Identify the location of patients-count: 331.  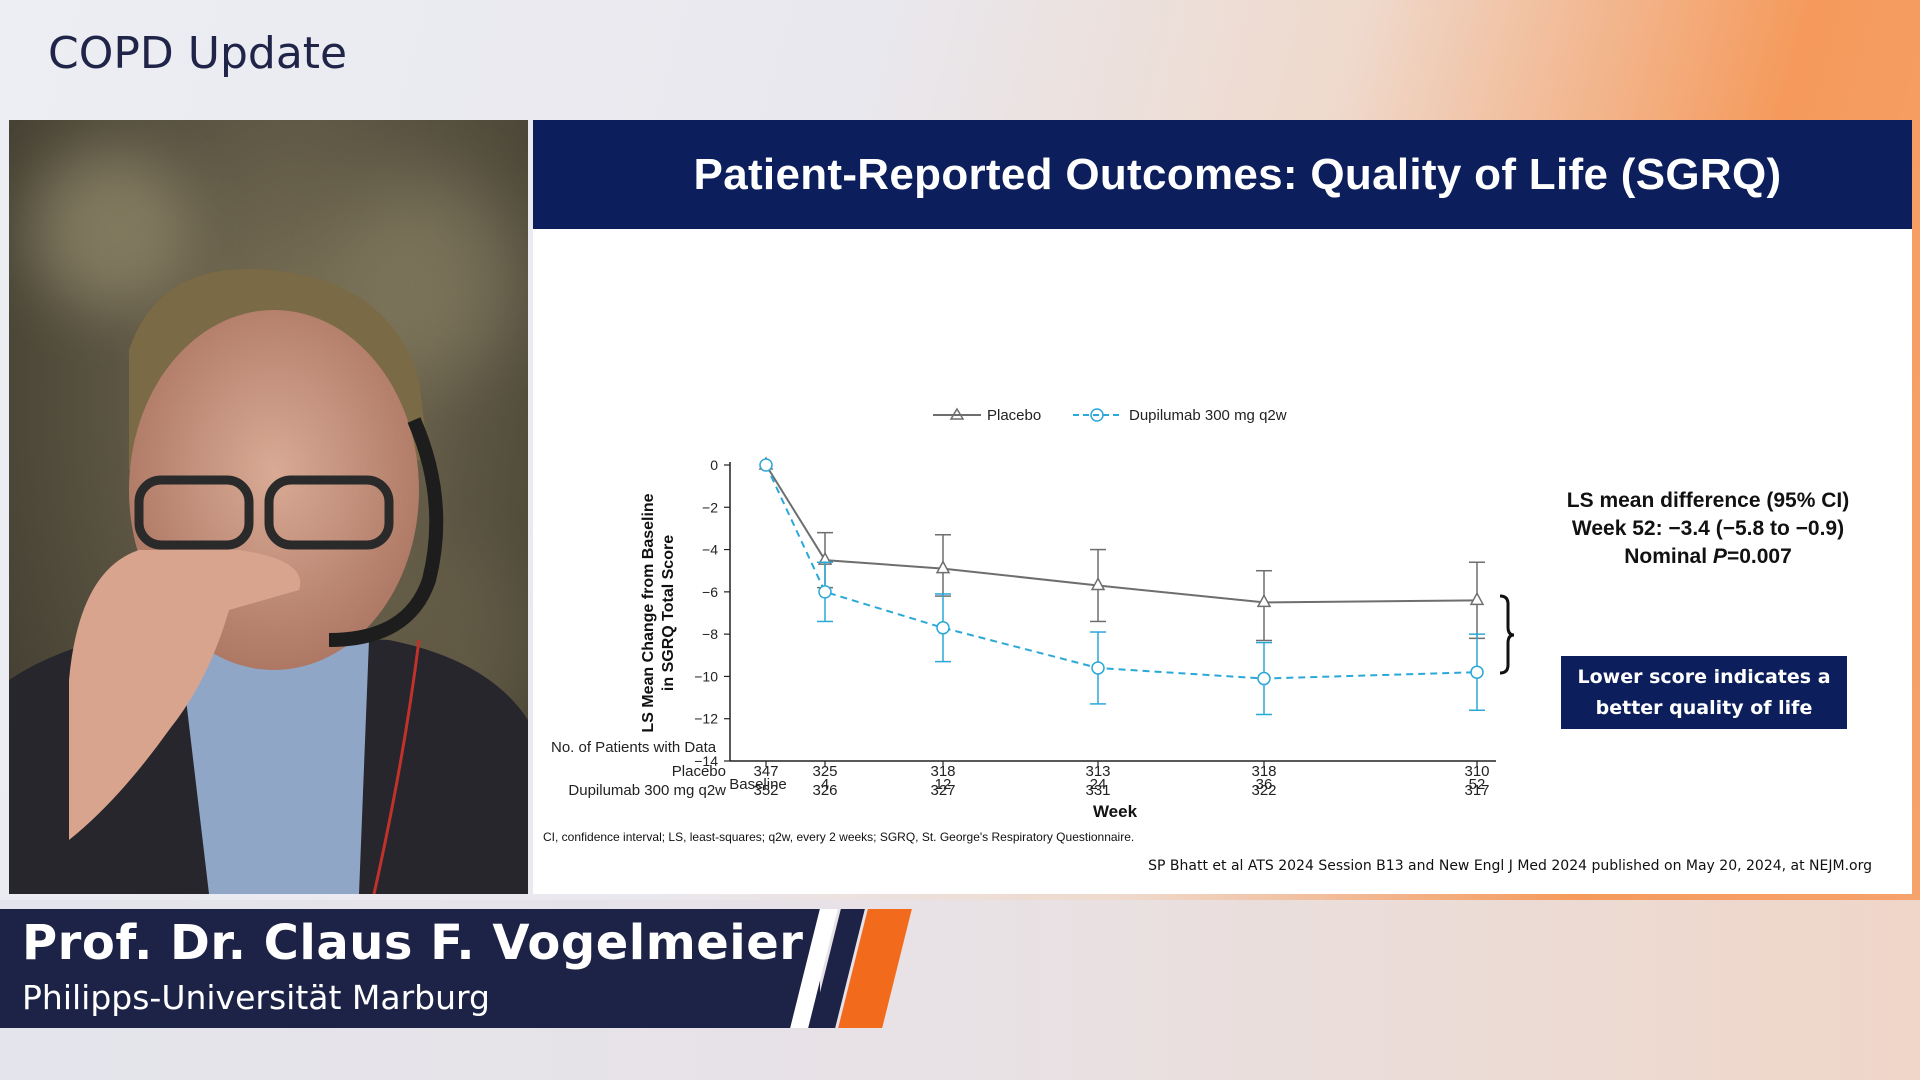
(1097, 790).